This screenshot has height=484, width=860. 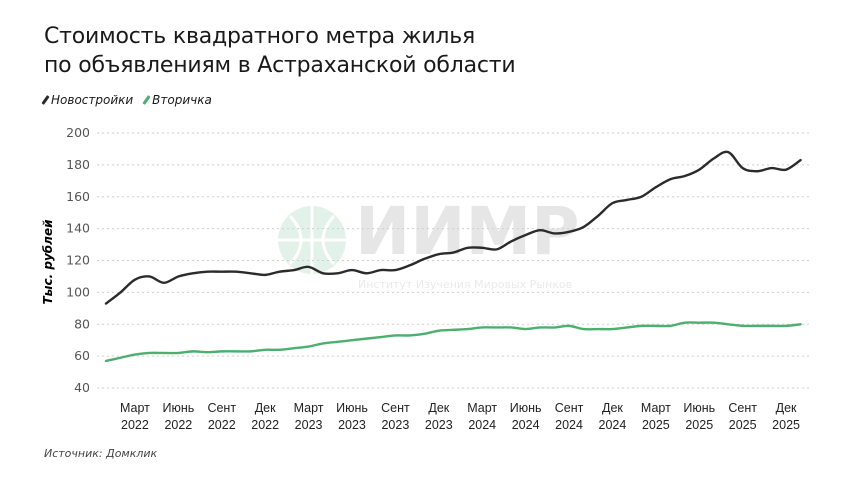 I want to click on legend: Новостройки Вторичка, so click(x=126, y=100).